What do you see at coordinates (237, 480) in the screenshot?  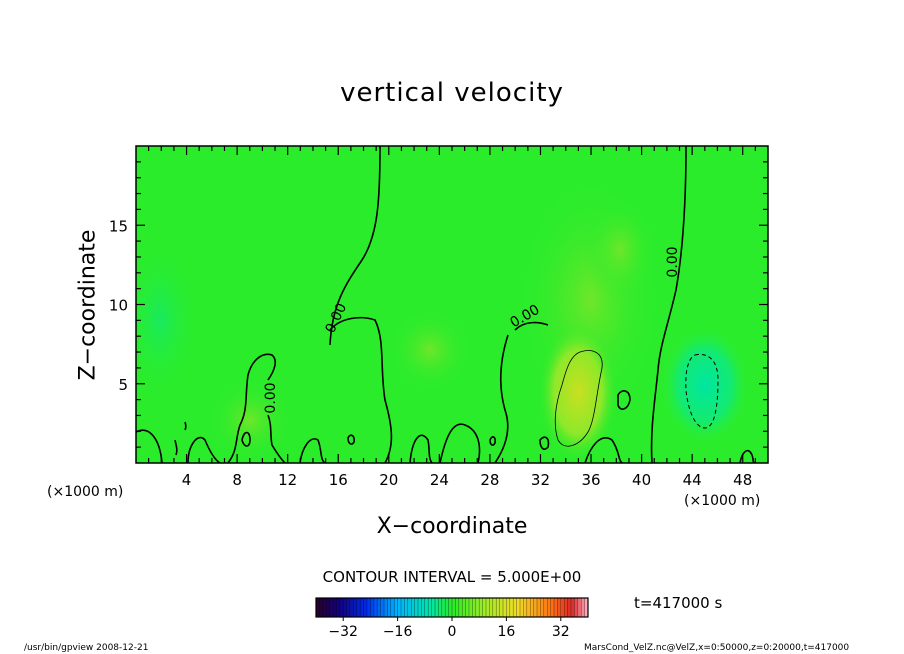 I see `x-tick-label: 8` at bounding box center [237, 480].